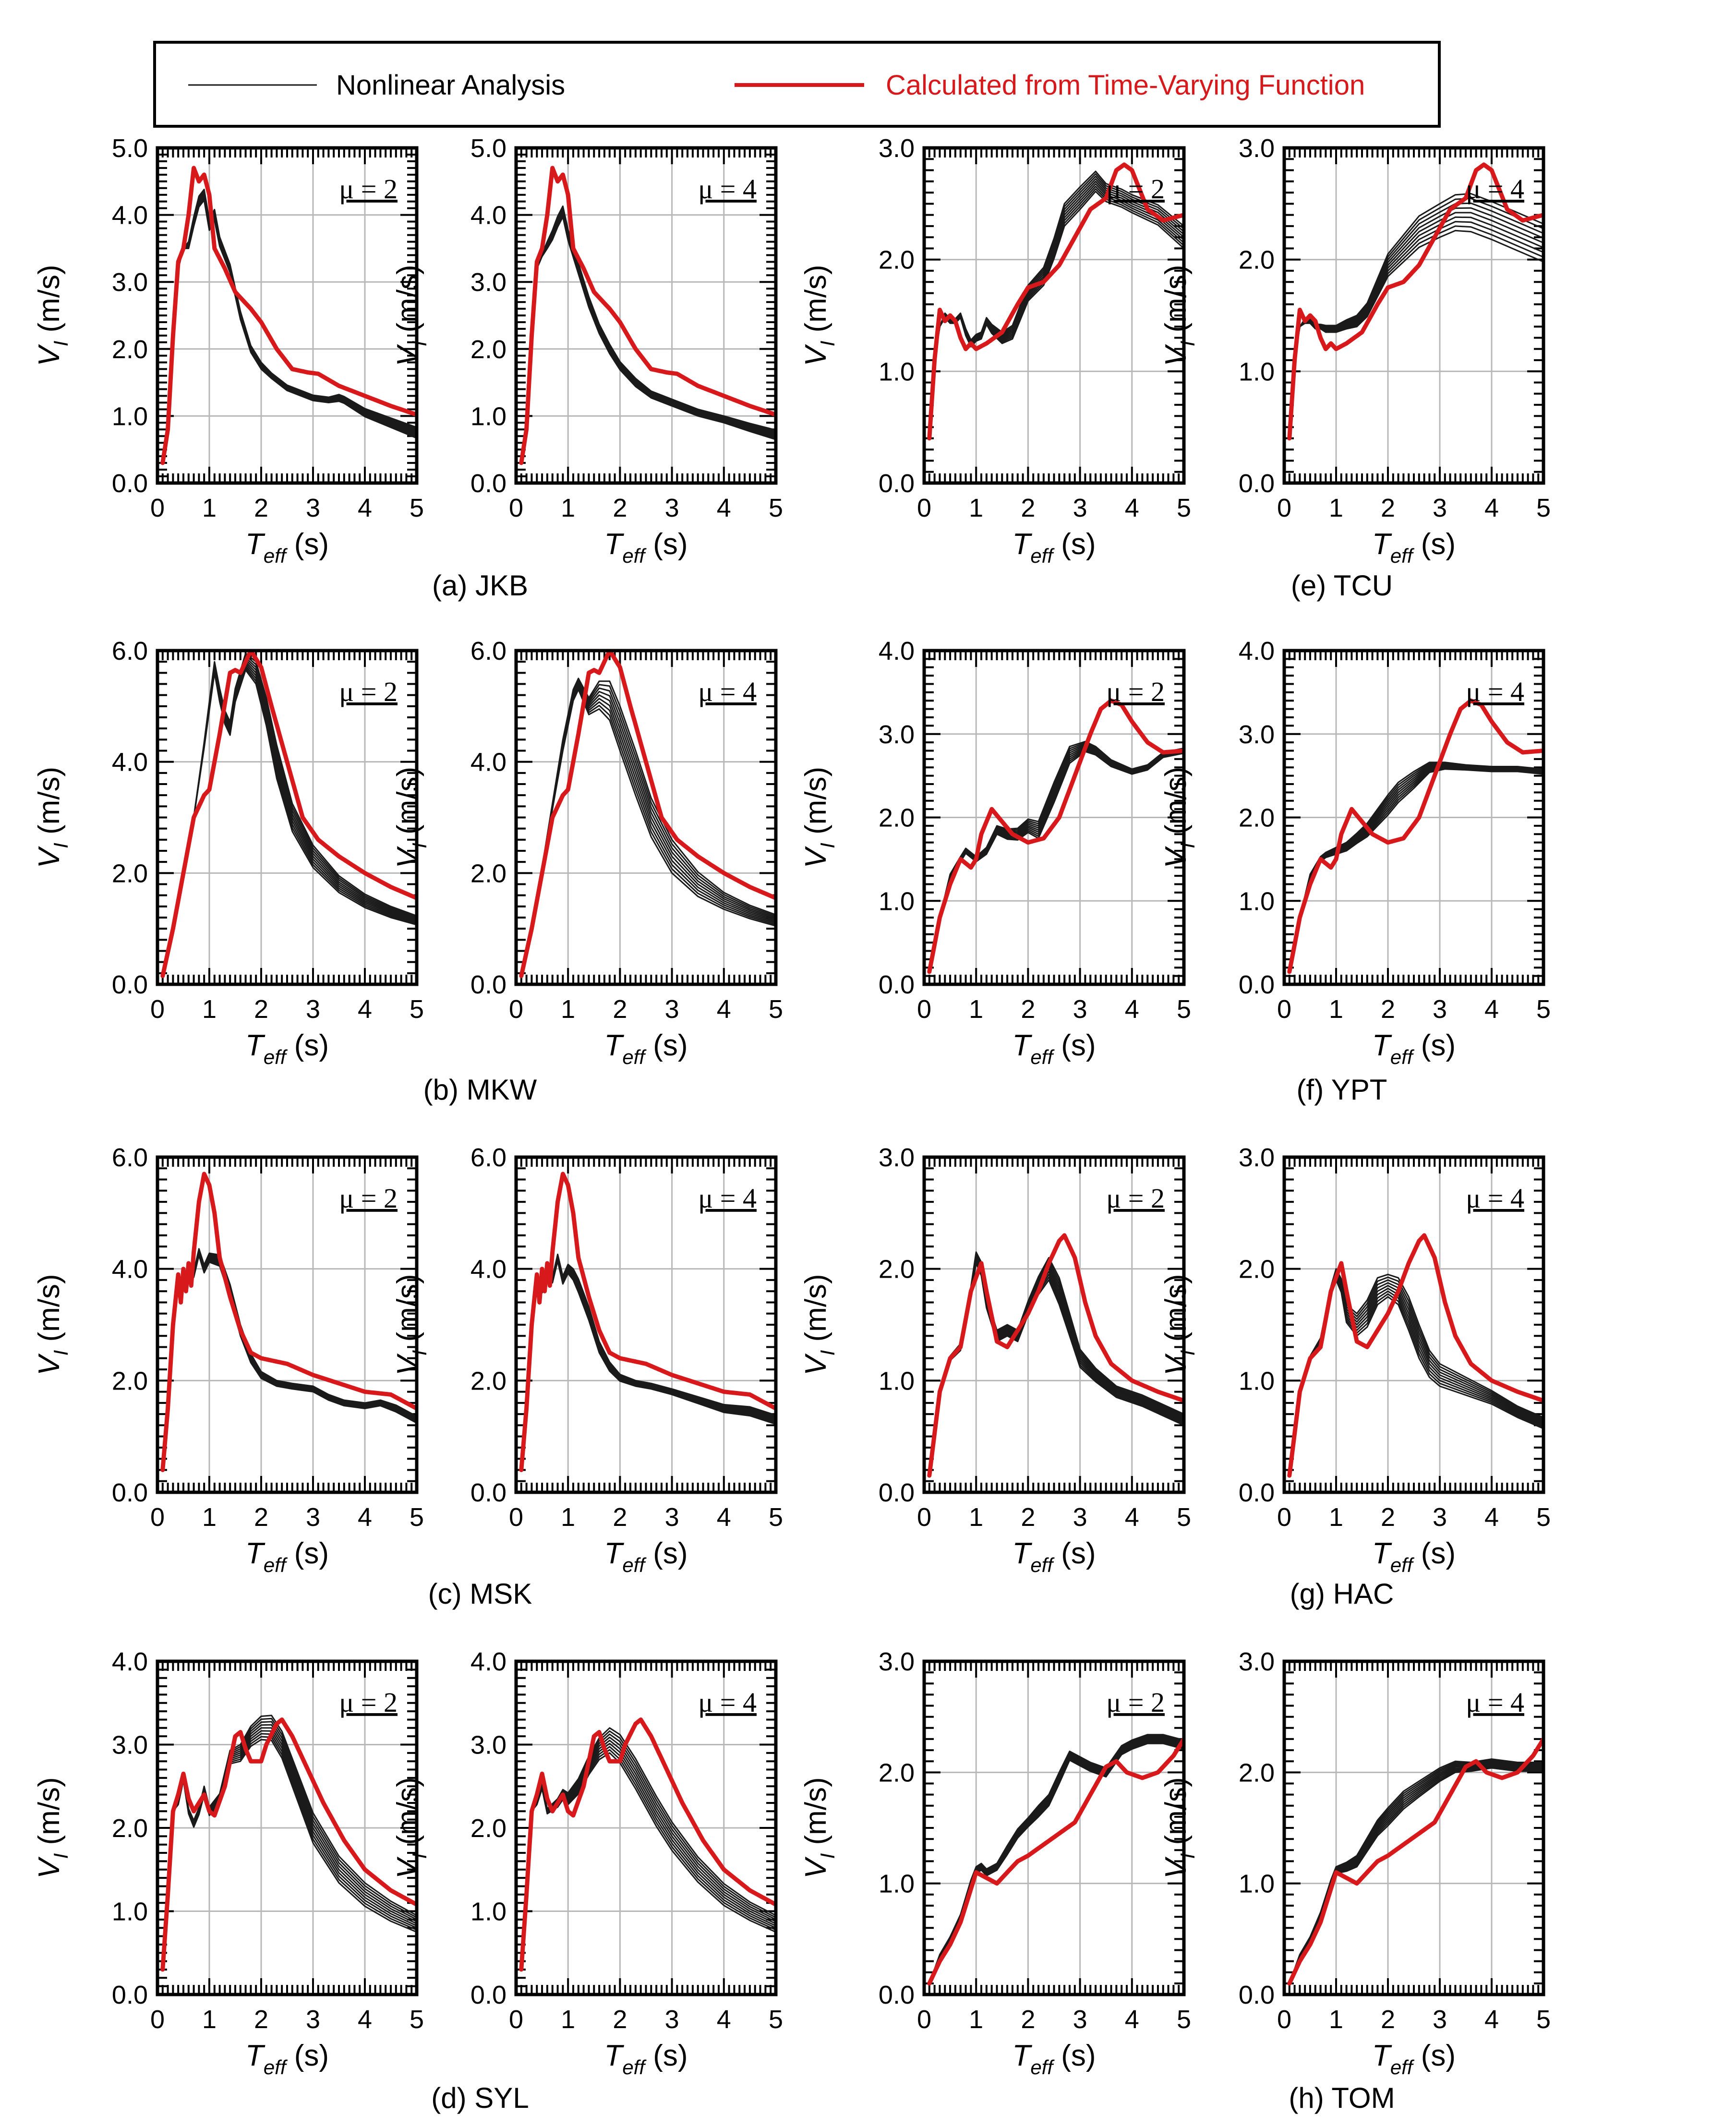 The image size is (1736, 2128). What do you see at coordinates (488, 148) in the screenshot?
I see `y-tick-label: 5.0` at bounding box center [488, 148].